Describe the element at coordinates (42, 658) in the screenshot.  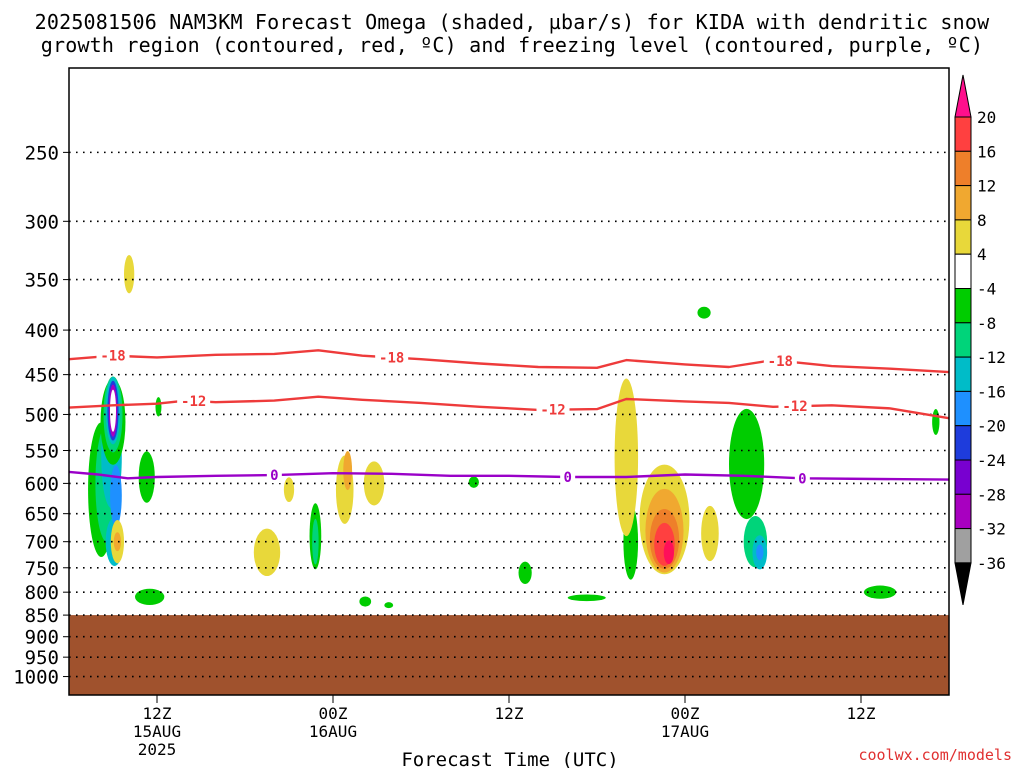
I see `y-tick-label: 950` at that location.